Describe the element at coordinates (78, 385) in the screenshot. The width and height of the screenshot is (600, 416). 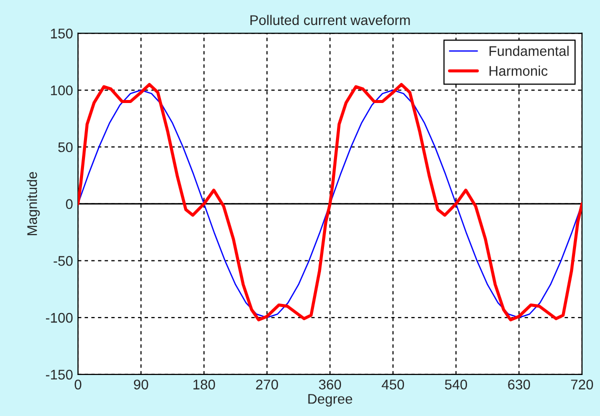
I see `x-tick-label: 0` at that location.